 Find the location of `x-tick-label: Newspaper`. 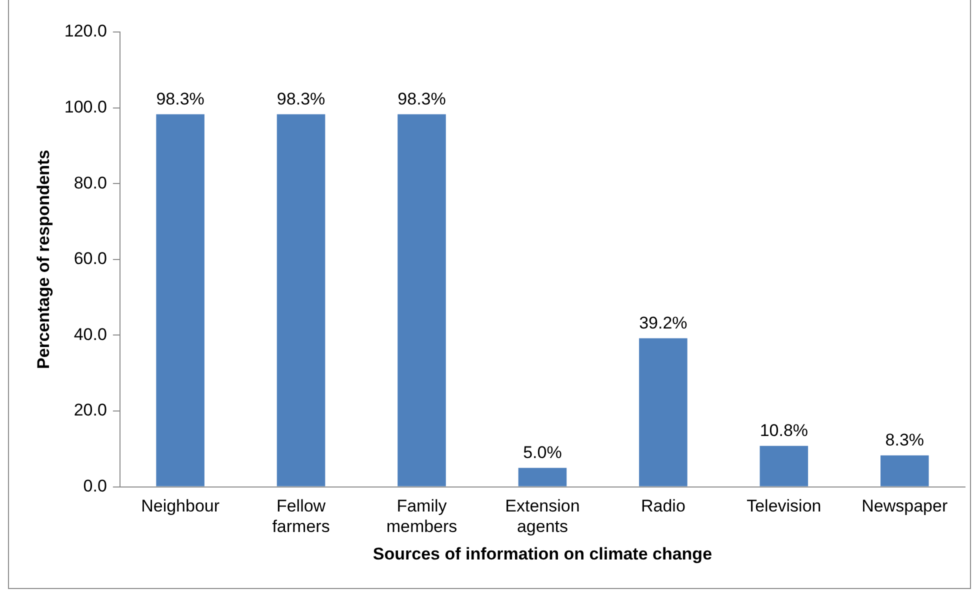

x-tick-label: Newspaper is located at coordinates (905, 506).